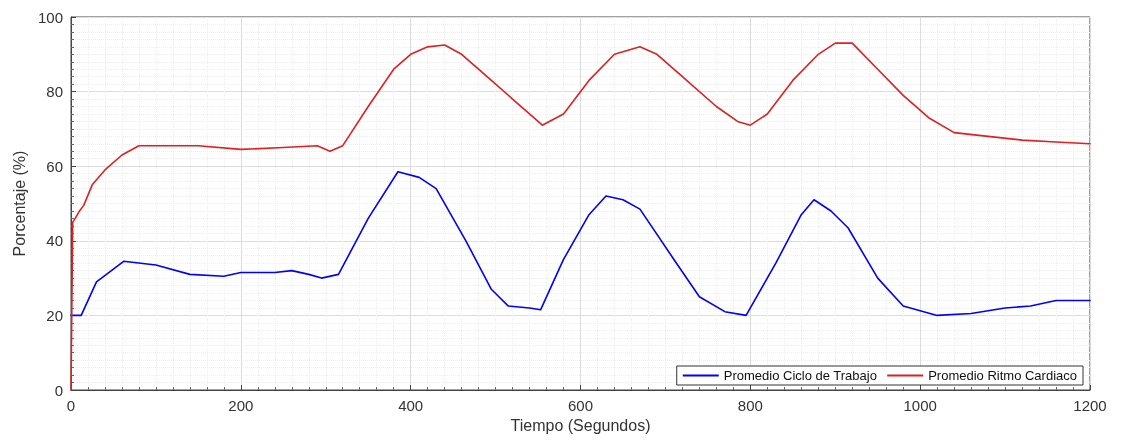 This screenshot has width=1123, height=445. What do you see at coordinates (19, 203) in the screenshot?
I see `y-axis-title: Porcentaje (%)` at bounding box center [19, 203].